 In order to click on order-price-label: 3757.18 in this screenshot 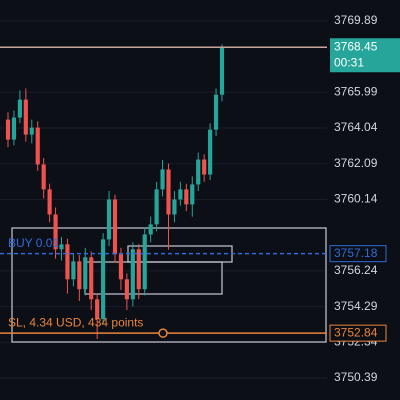, I will do `click(356, 253)`.